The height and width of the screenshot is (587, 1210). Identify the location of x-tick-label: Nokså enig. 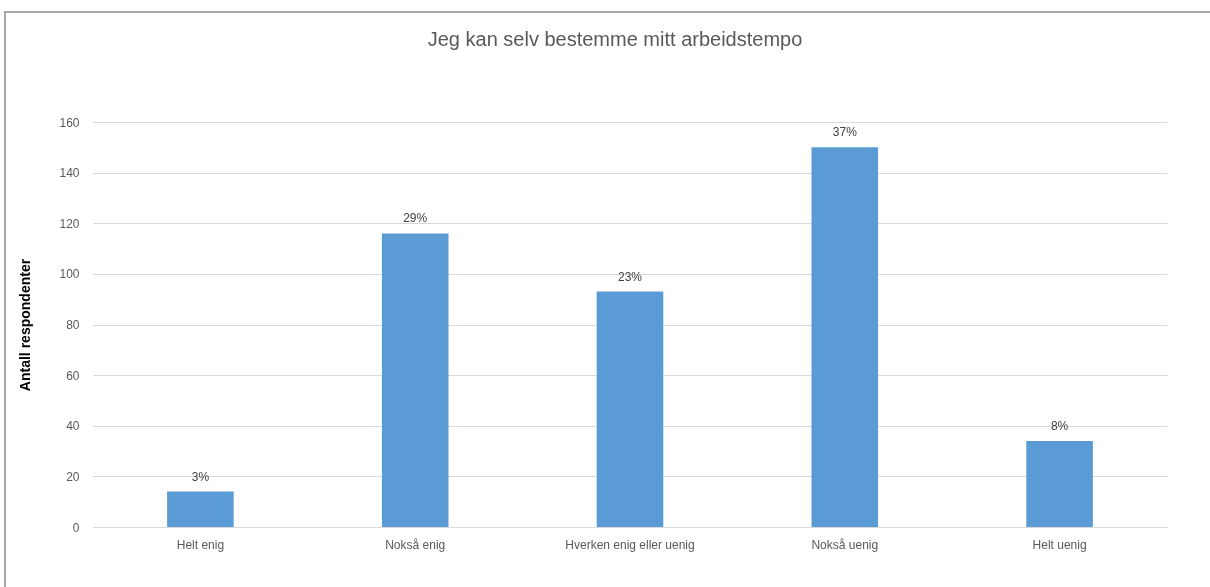
(415, 544).